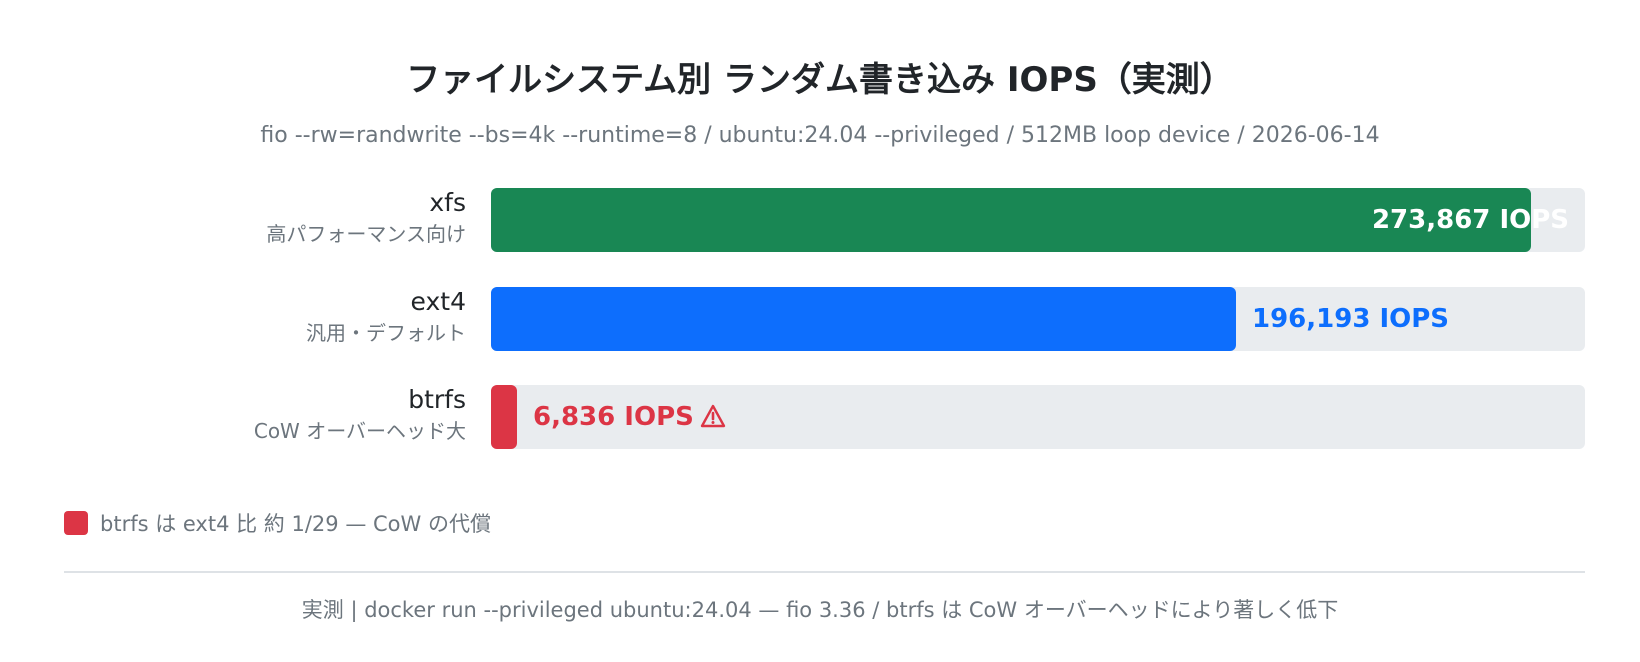  What do you see at coordinates (437, 399) in the screenshot?
I see `category-name: btrfs` at bounding box center [437, 399].